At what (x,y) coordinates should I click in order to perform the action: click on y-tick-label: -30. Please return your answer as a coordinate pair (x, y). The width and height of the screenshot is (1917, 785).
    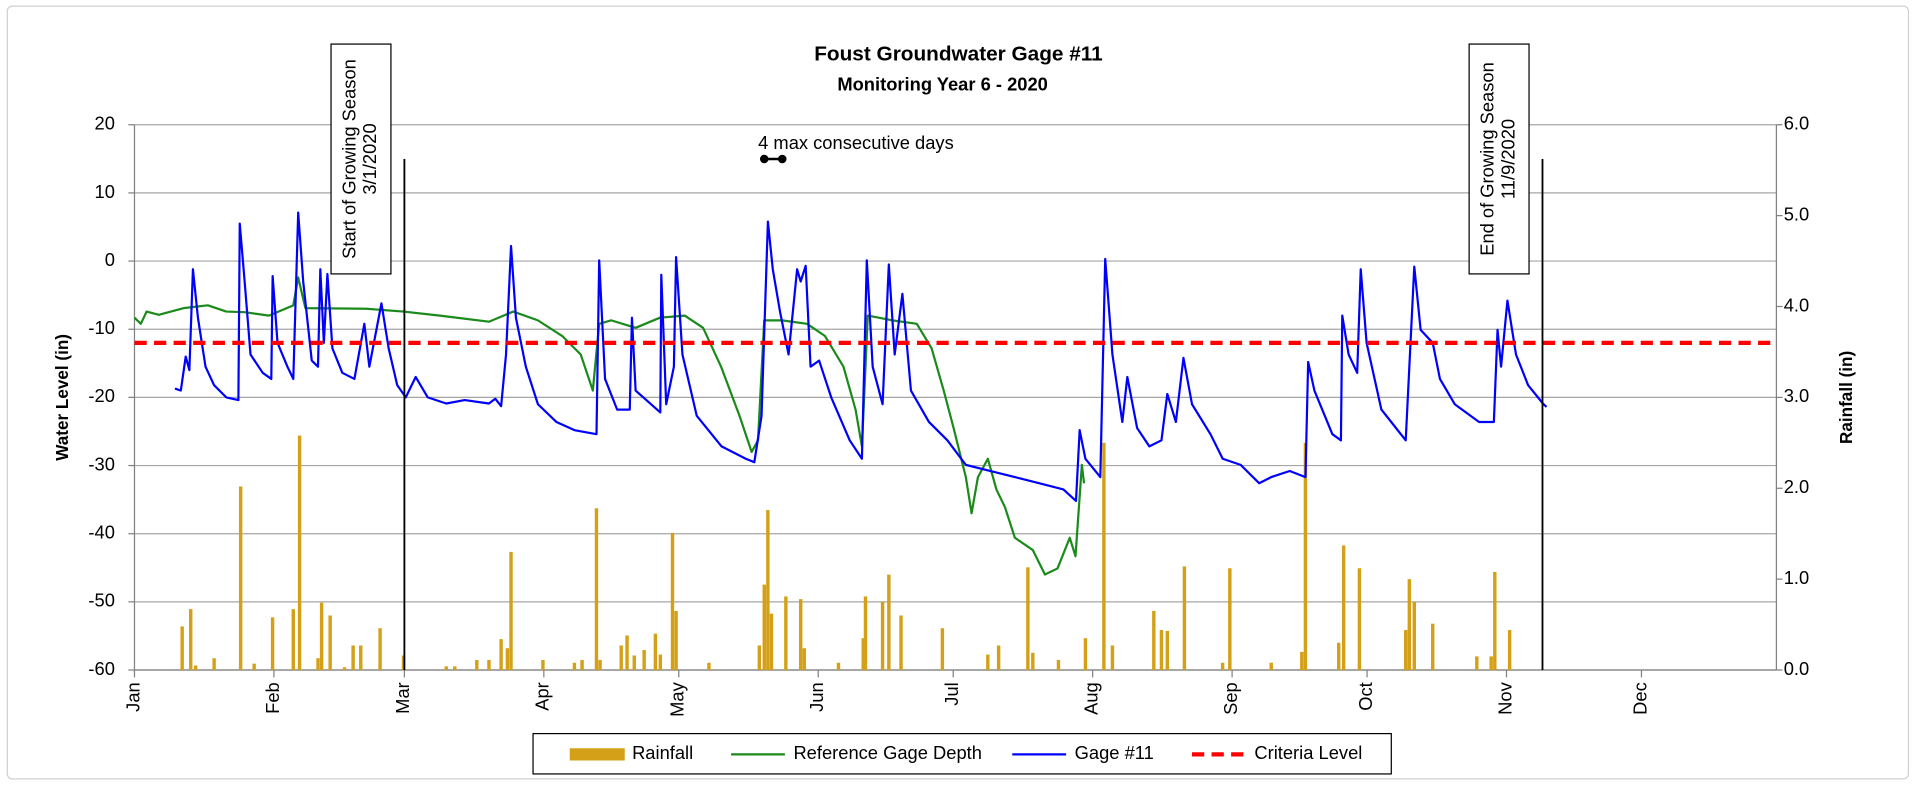
    Looking at the image, I should click on (101, 463).